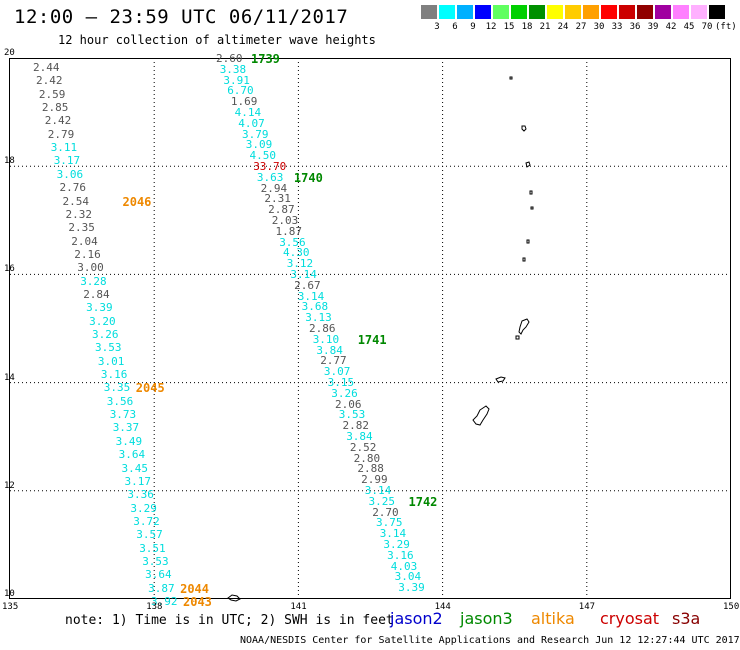 This screenshot has height=650, width=740. I want to click on wave-height-label: 4.30, so click(296, 253).